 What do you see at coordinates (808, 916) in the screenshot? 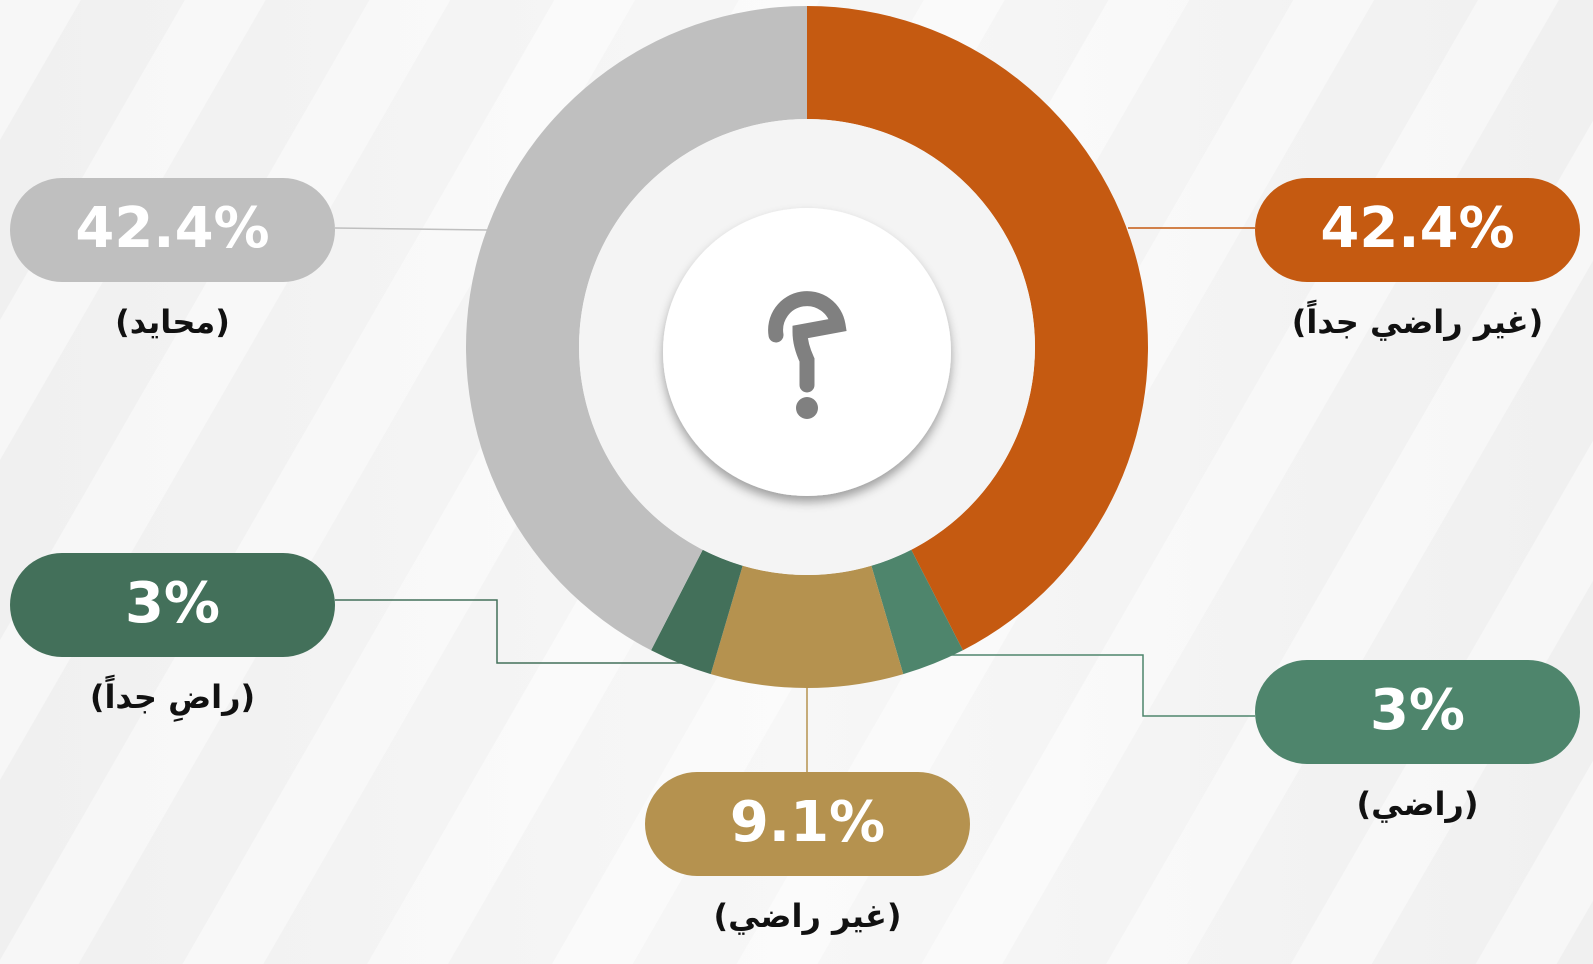
I see `category-label: (غير راضي)` at bounding box center [808, 916].